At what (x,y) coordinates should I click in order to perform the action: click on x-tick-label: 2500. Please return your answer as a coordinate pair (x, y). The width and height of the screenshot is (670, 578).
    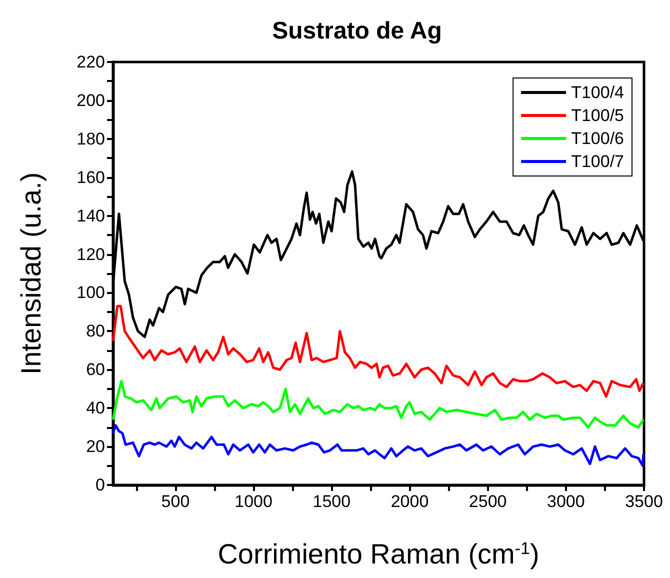
    Looking at the image, I should click on (487, 501).